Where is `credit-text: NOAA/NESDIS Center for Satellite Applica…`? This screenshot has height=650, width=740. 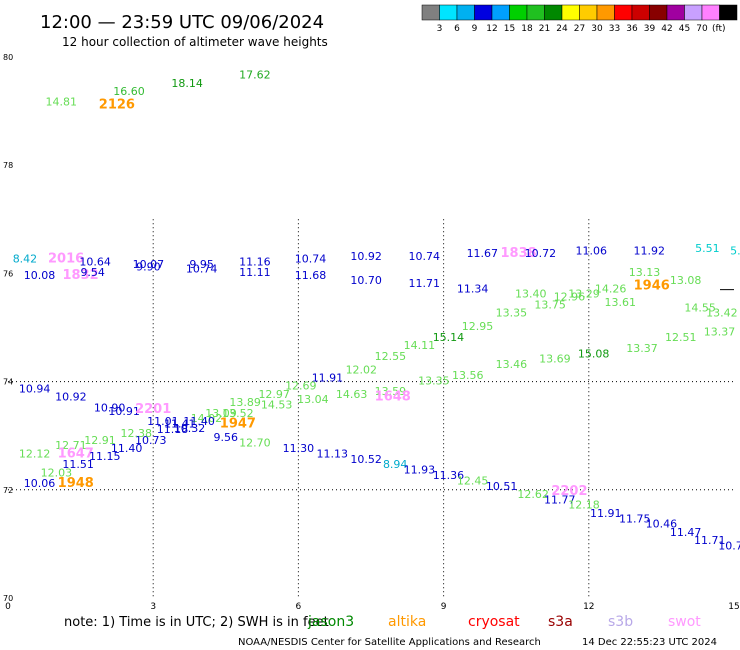
credit-text: NOAA/NESDIS Center for Satellite Applica… is located at coordinates (389, 642).